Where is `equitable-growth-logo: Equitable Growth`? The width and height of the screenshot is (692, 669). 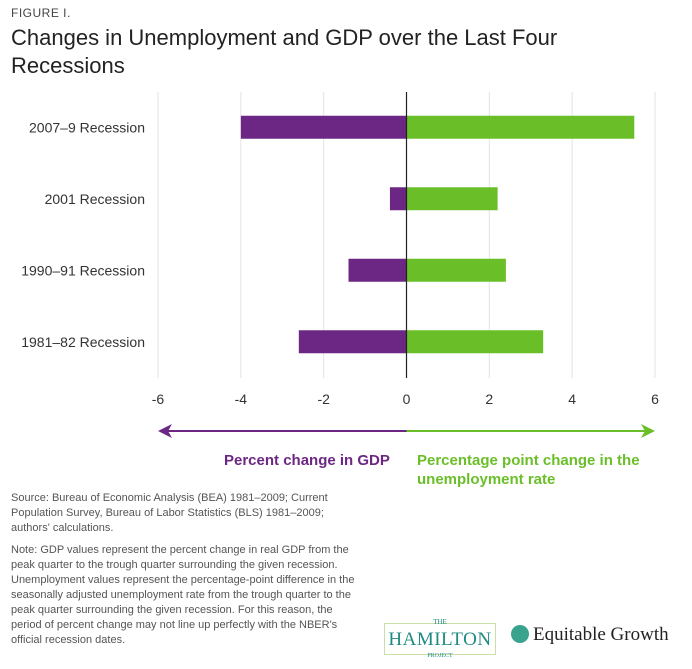 equitable-growth-logo: Equitable Growth is located at coordinates (590, 635).